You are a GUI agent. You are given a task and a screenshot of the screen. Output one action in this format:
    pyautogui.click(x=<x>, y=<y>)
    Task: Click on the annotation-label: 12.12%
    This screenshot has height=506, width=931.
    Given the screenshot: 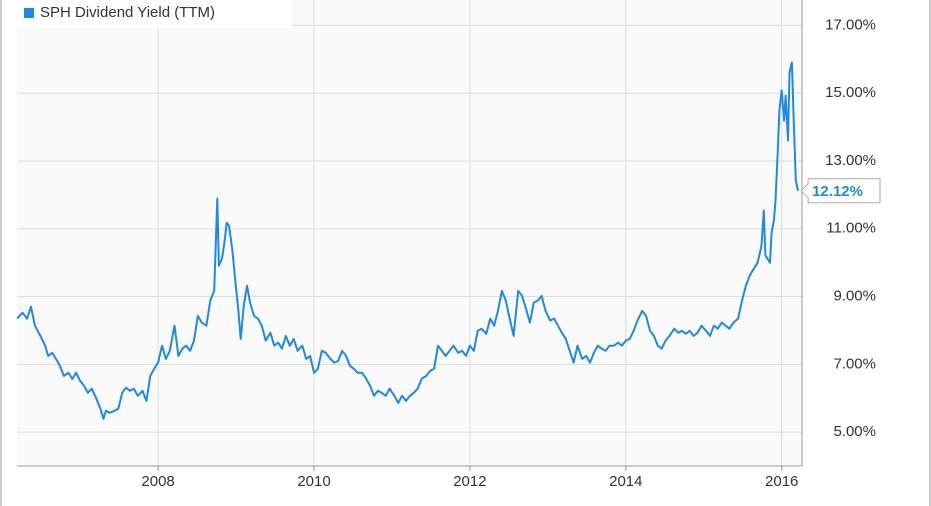 What is the action you would take?
    pyautogui.click(x=837, y=191)
    